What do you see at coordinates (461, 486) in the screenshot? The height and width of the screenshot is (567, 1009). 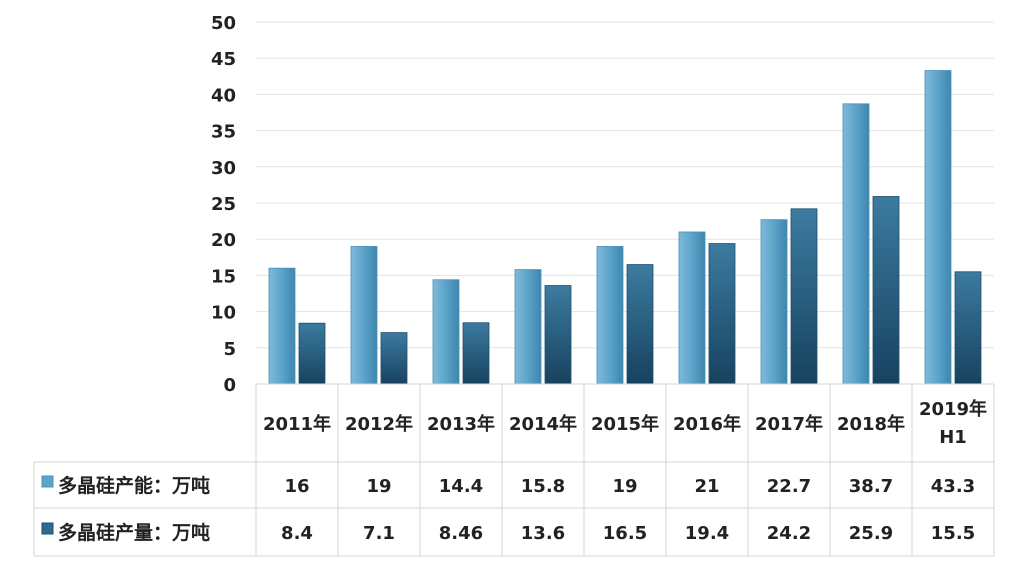 I see `data-label: 14.4` at bounding box center [461, 486].